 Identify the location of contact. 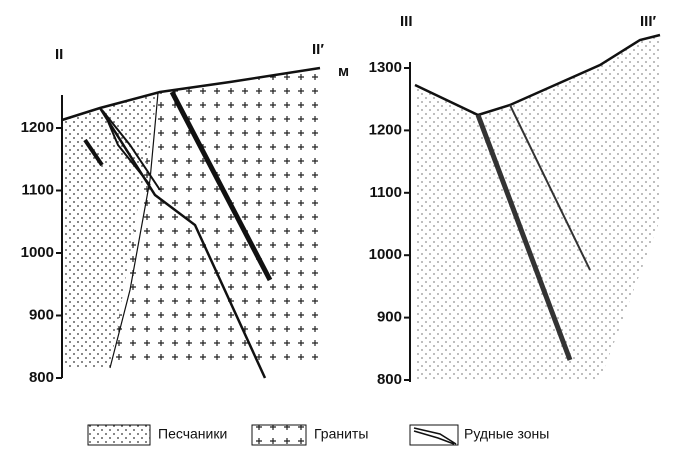
(134, 230).